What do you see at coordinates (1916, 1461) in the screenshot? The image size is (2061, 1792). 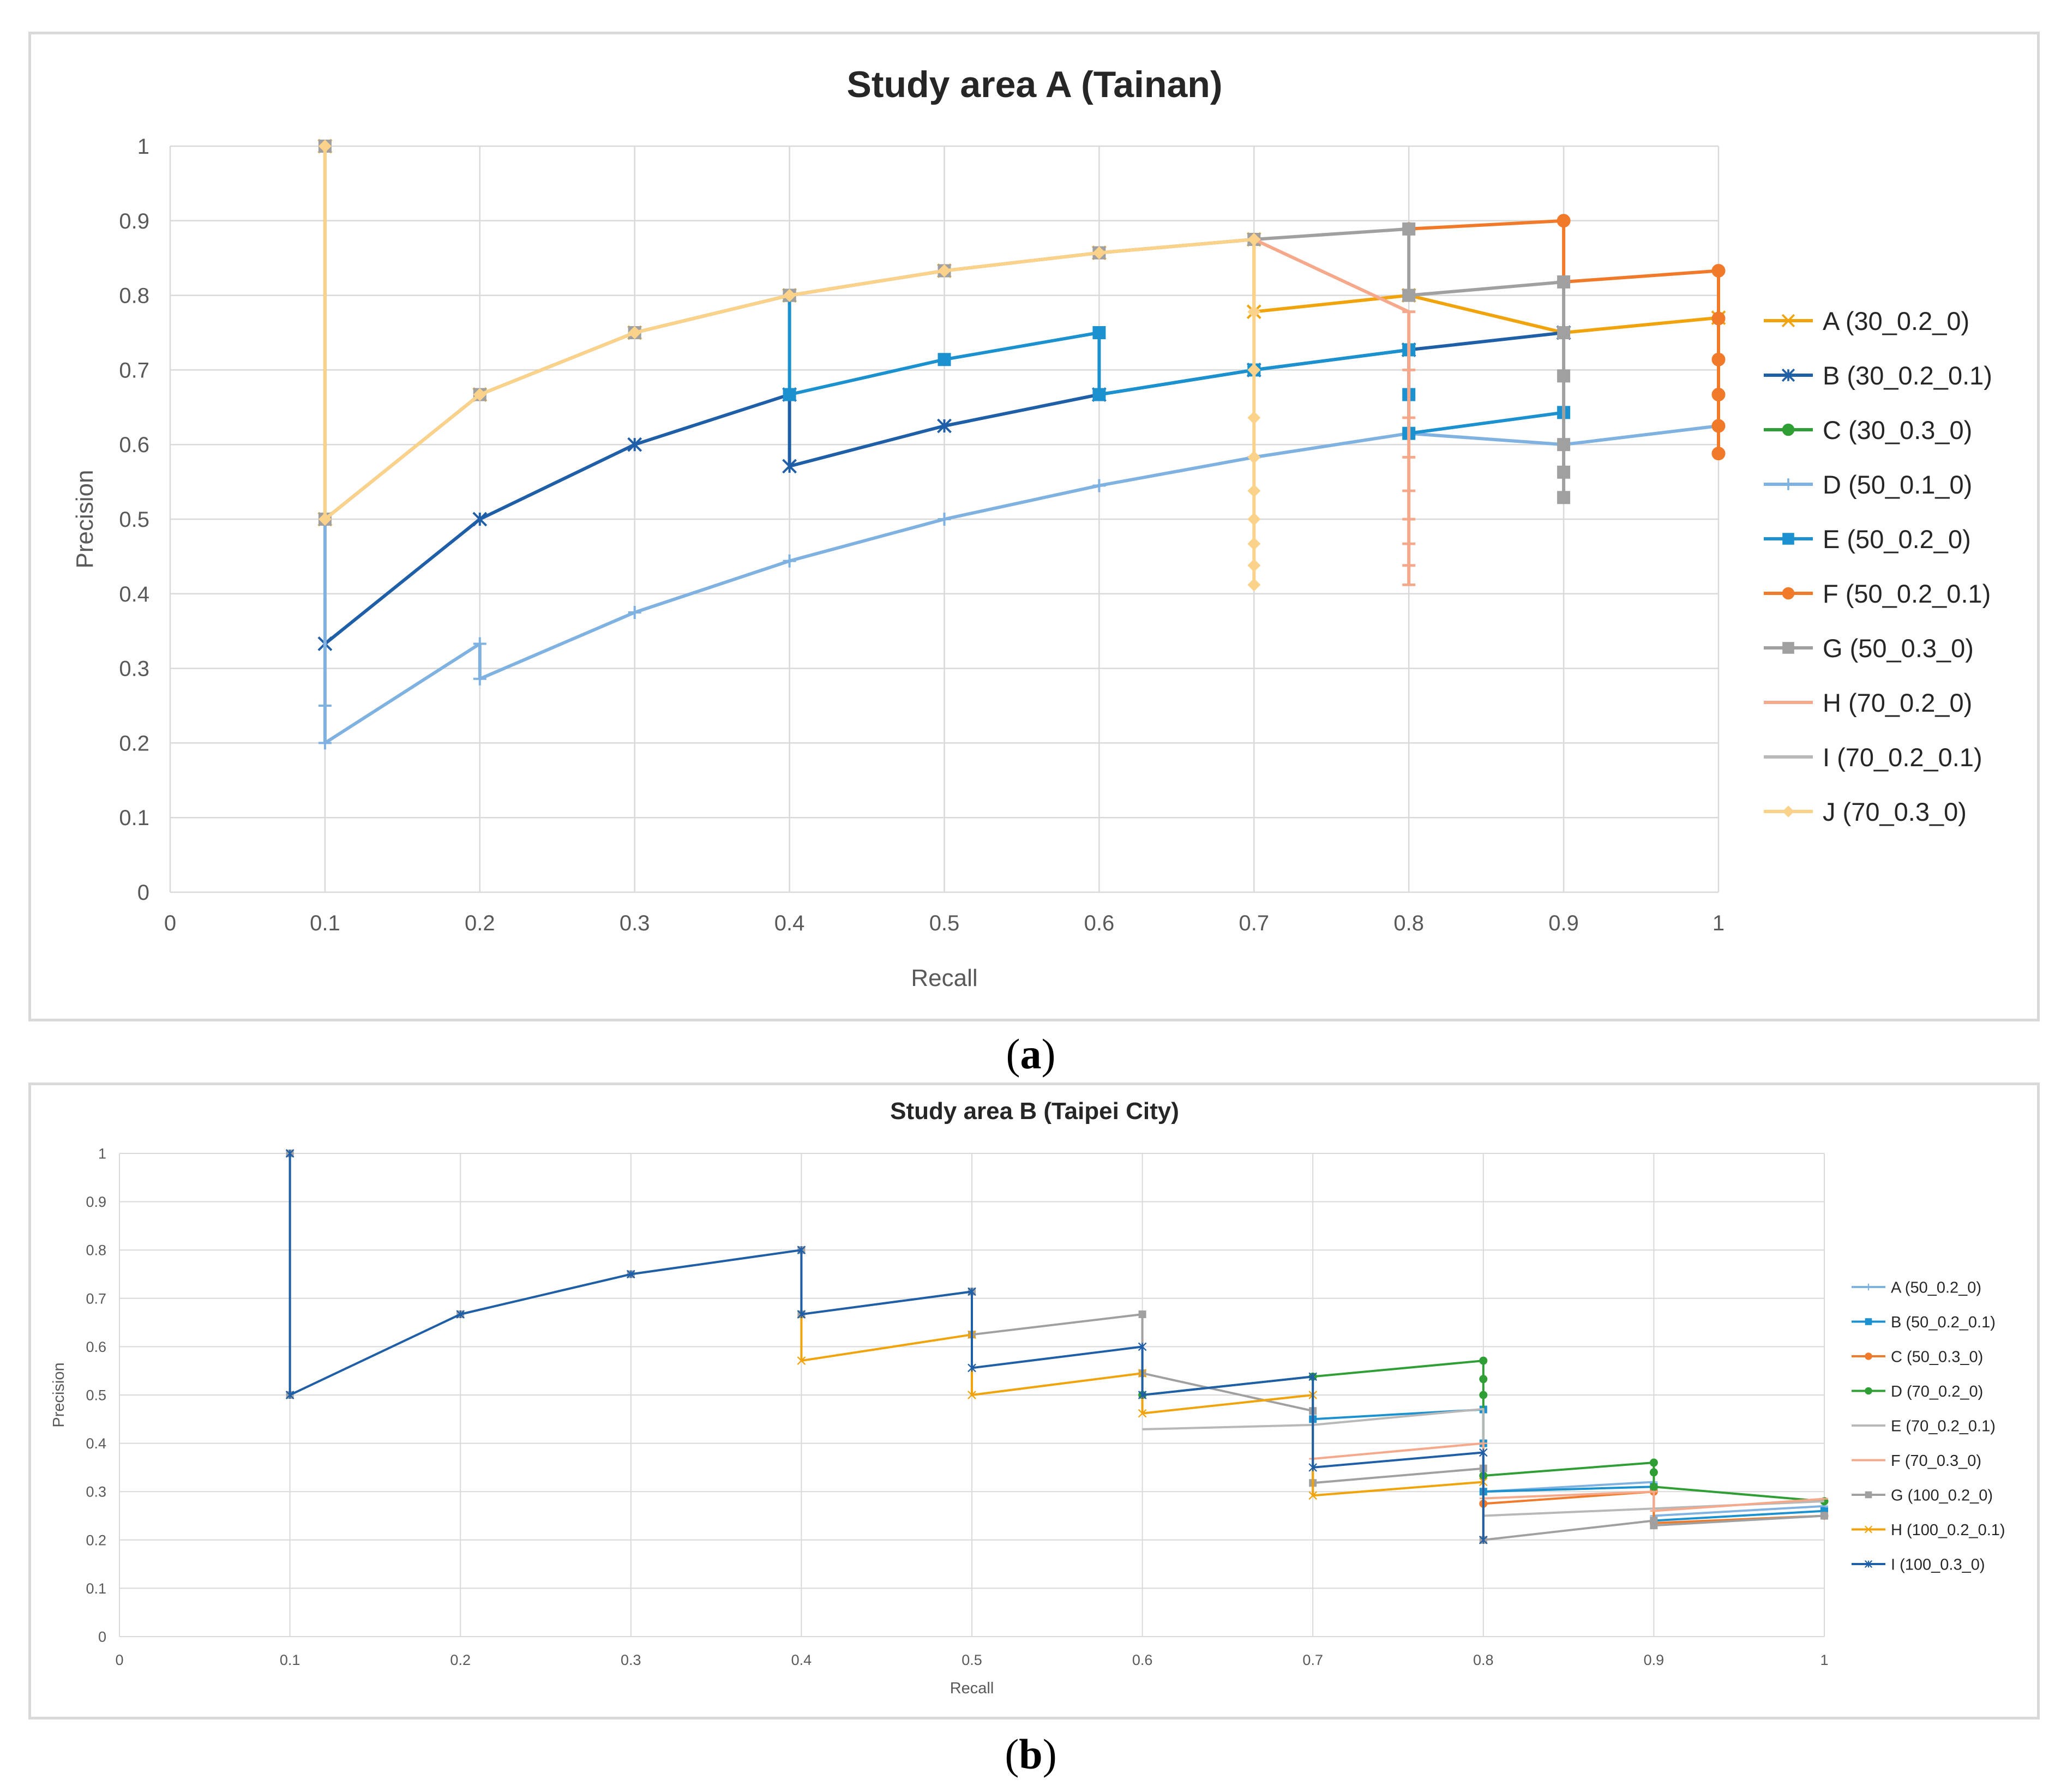 I see `legend-item-f-70-0-3-0: F (70_0.3_0)` at bounding box center [1916, 1461].